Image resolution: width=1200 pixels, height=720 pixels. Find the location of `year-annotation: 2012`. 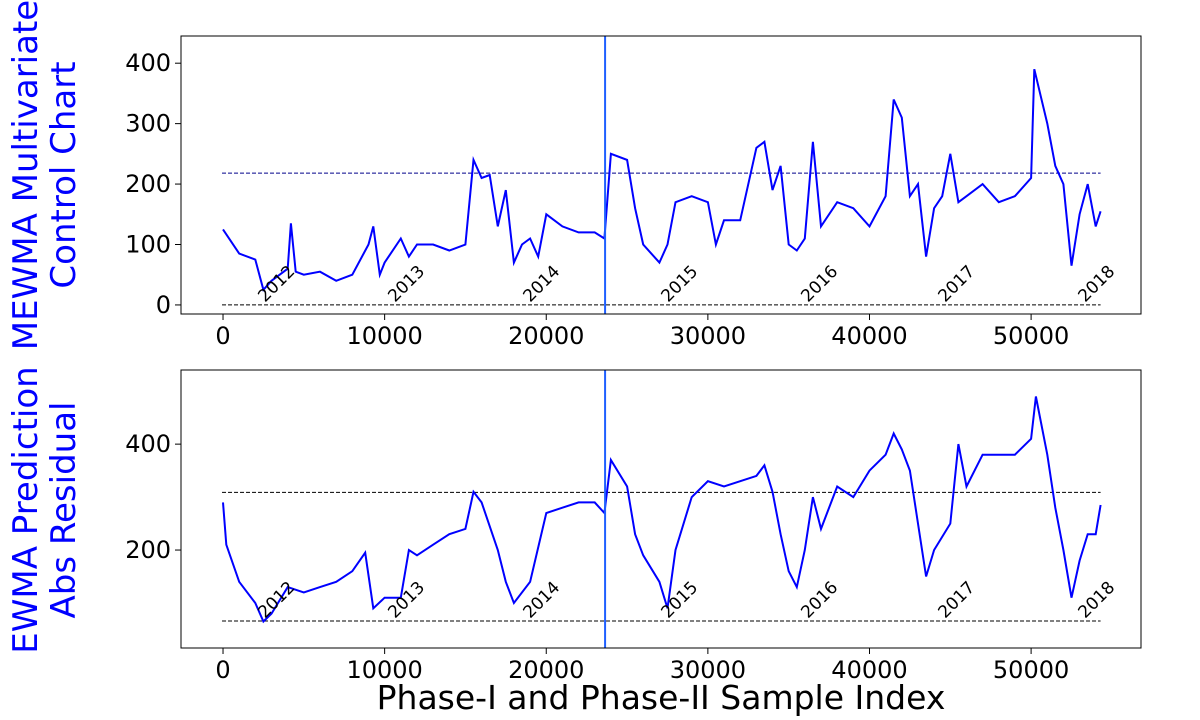

year-annotation: 2012 is located at coordinates (276, 600).